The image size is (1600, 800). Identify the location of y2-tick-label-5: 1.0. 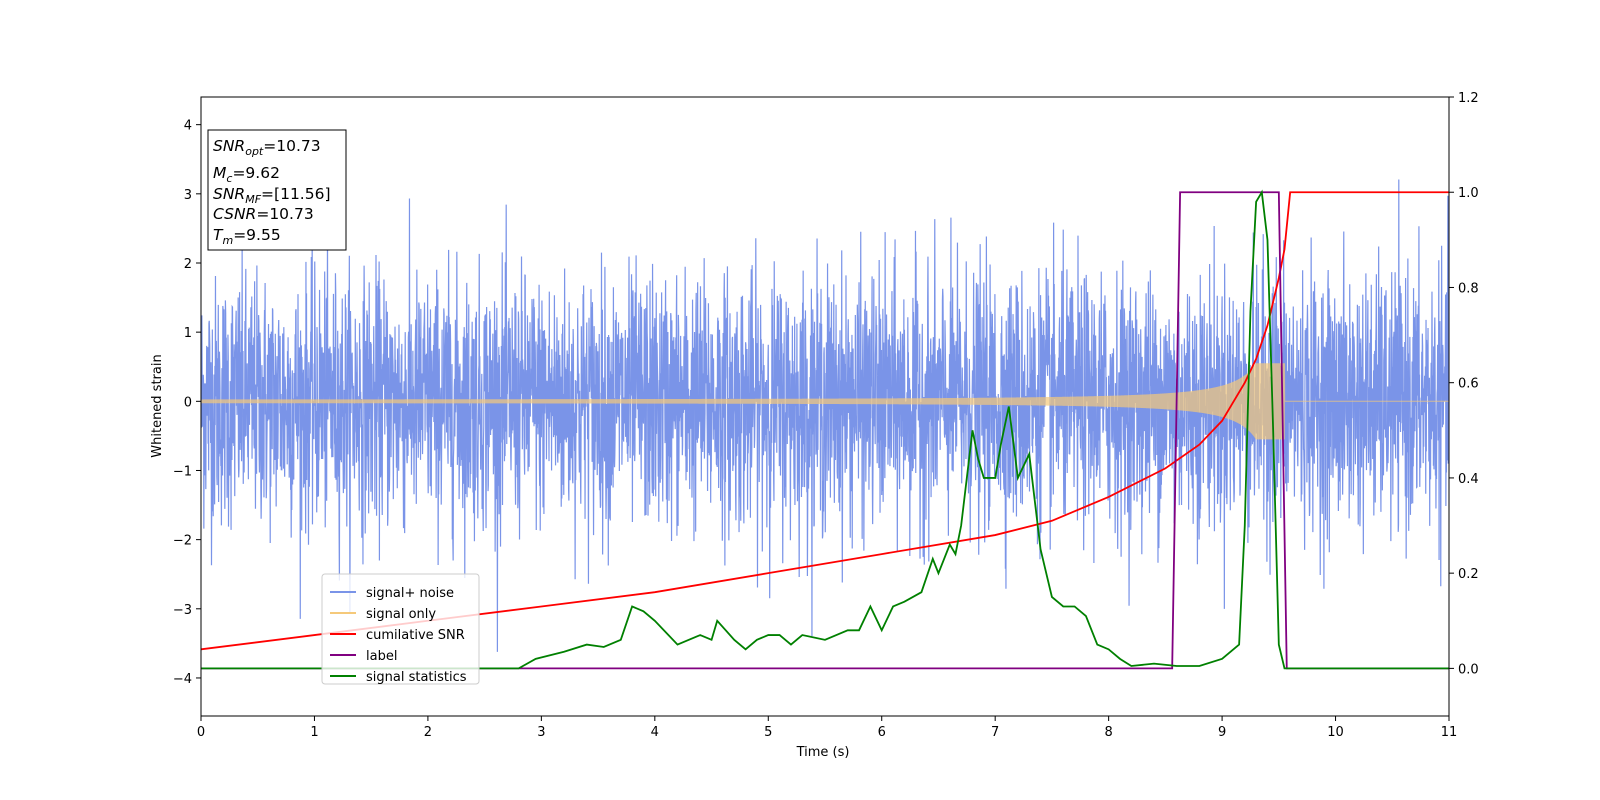
(1468, 193).